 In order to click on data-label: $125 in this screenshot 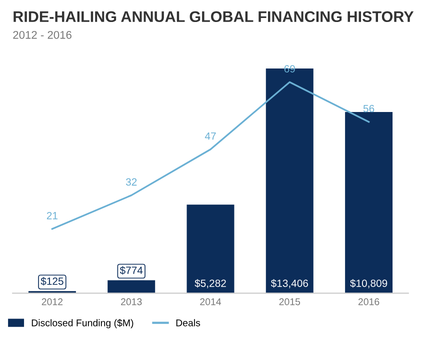, I will do `click(52, 281)`.